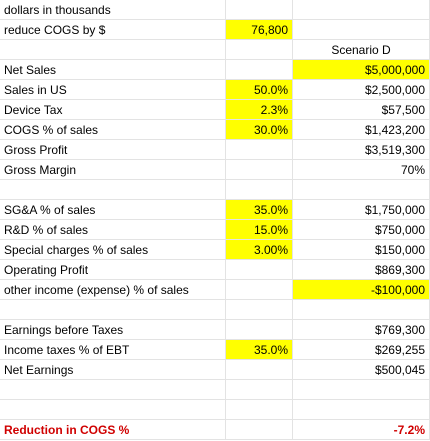  I want to click on row-reduce-cogs: reduce COGS by $ 76,800, so click(215, 30).